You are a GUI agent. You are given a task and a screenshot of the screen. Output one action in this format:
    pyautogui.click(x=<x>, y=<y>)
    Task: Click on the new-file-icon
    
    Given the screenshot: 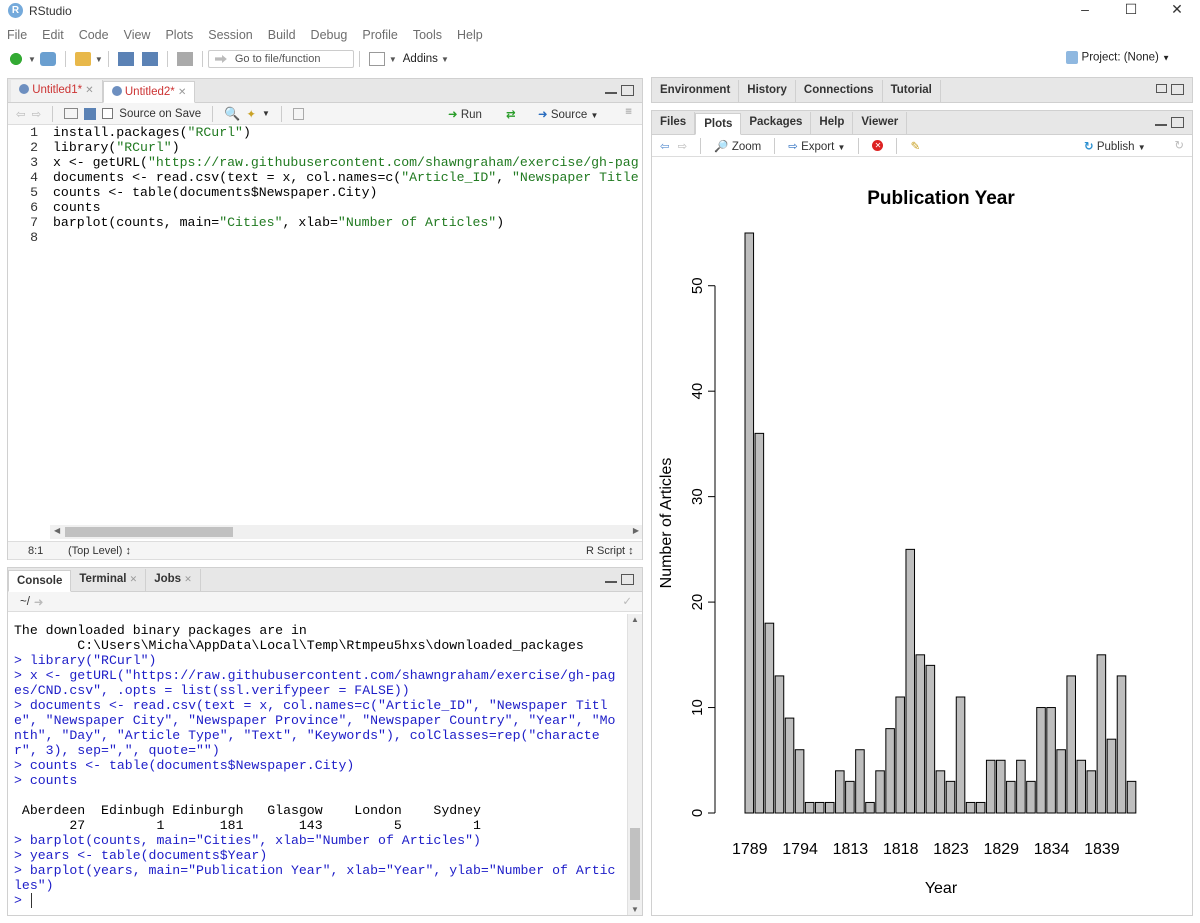 What is the action you would take?
    pyautogui.click(x=16, y=59)
    